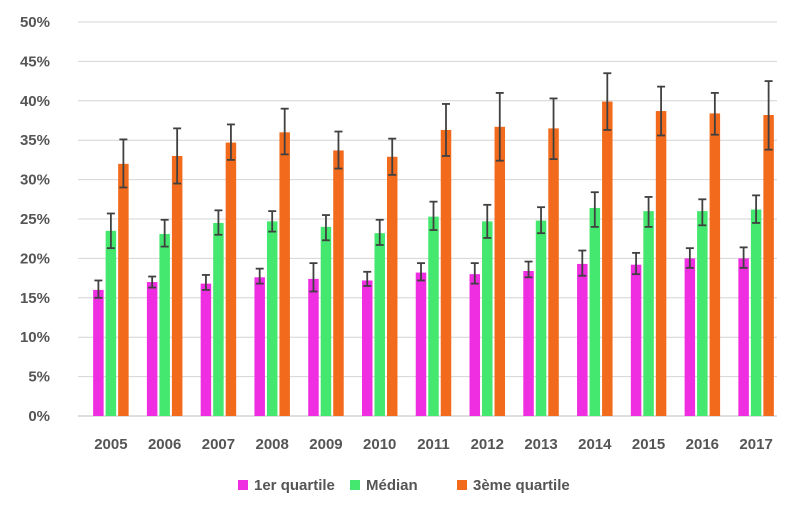 The height and width of the screenshot is (515, 800). What do you see at coordinates (35, 258) in the screenshot?
I see `y-tick-label: 20%` at bounding box center [35, 258].